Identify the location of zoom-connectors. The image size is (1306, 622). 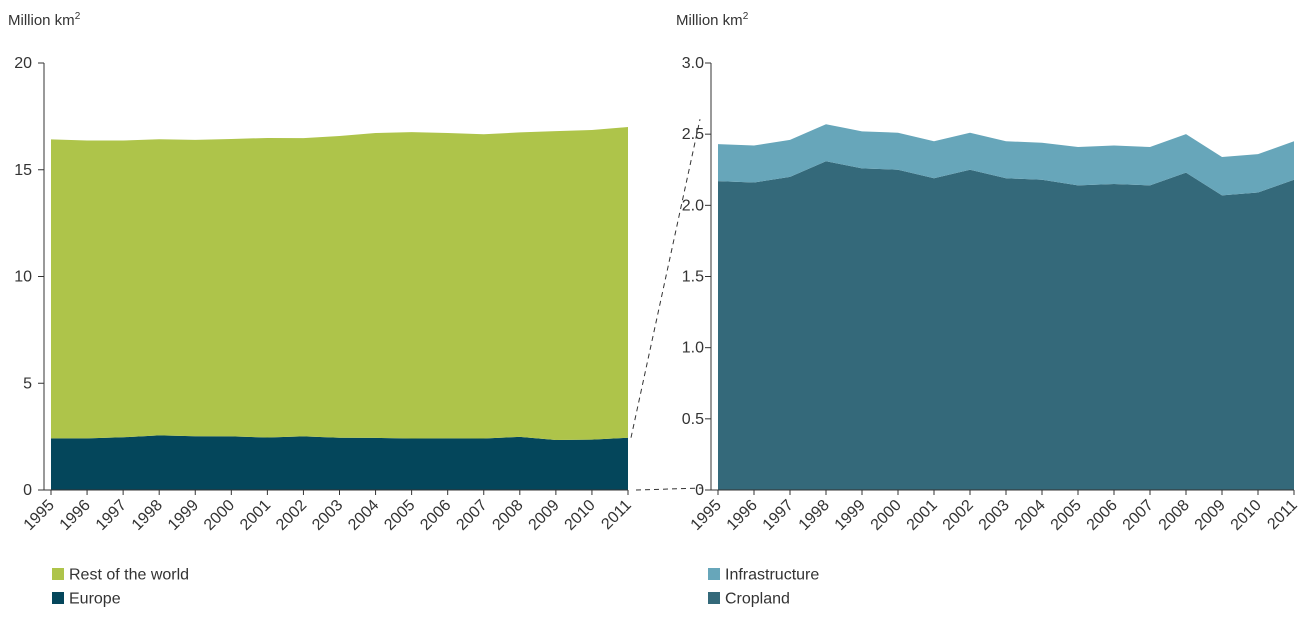
(667, 305).